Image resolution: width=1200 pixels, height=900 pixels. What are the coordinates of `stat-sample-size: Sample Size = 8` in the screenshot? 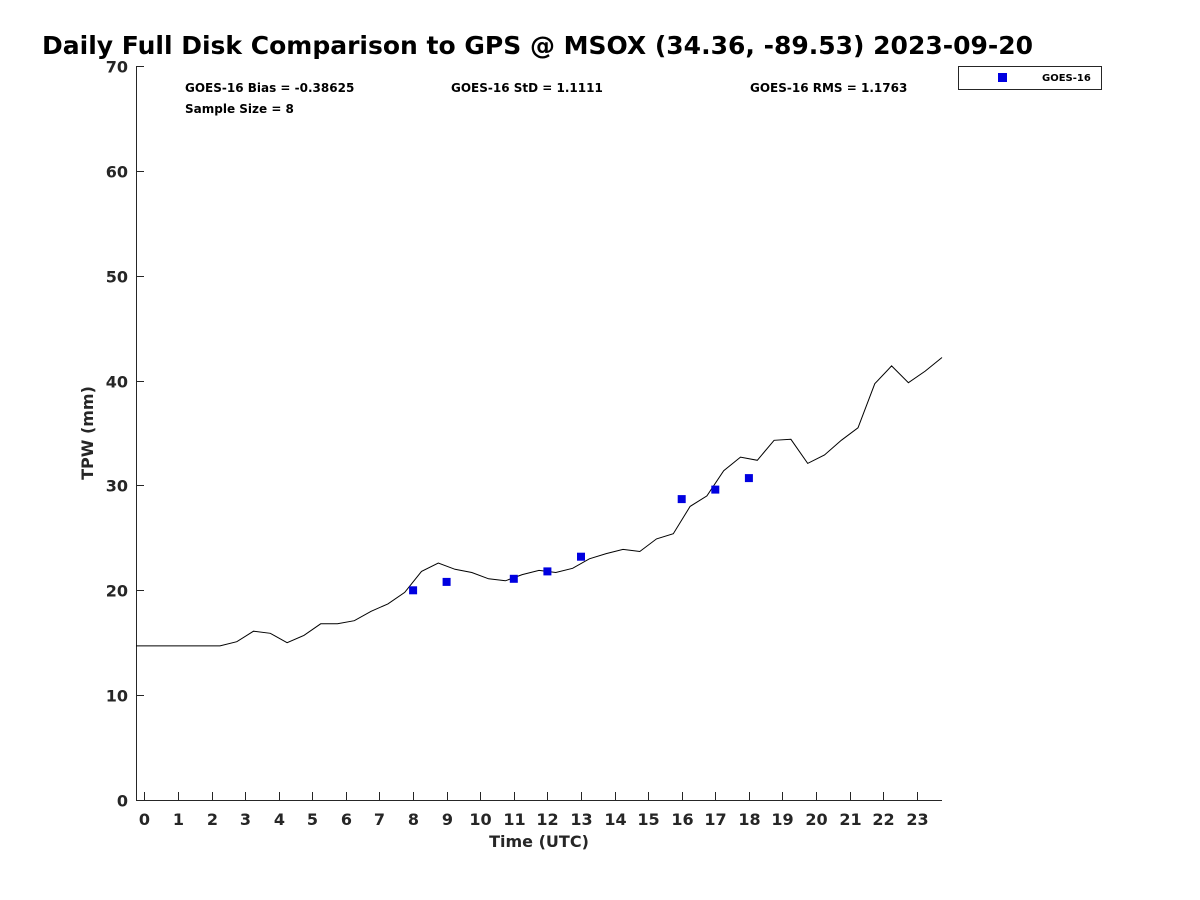 It's located at (239, 109).